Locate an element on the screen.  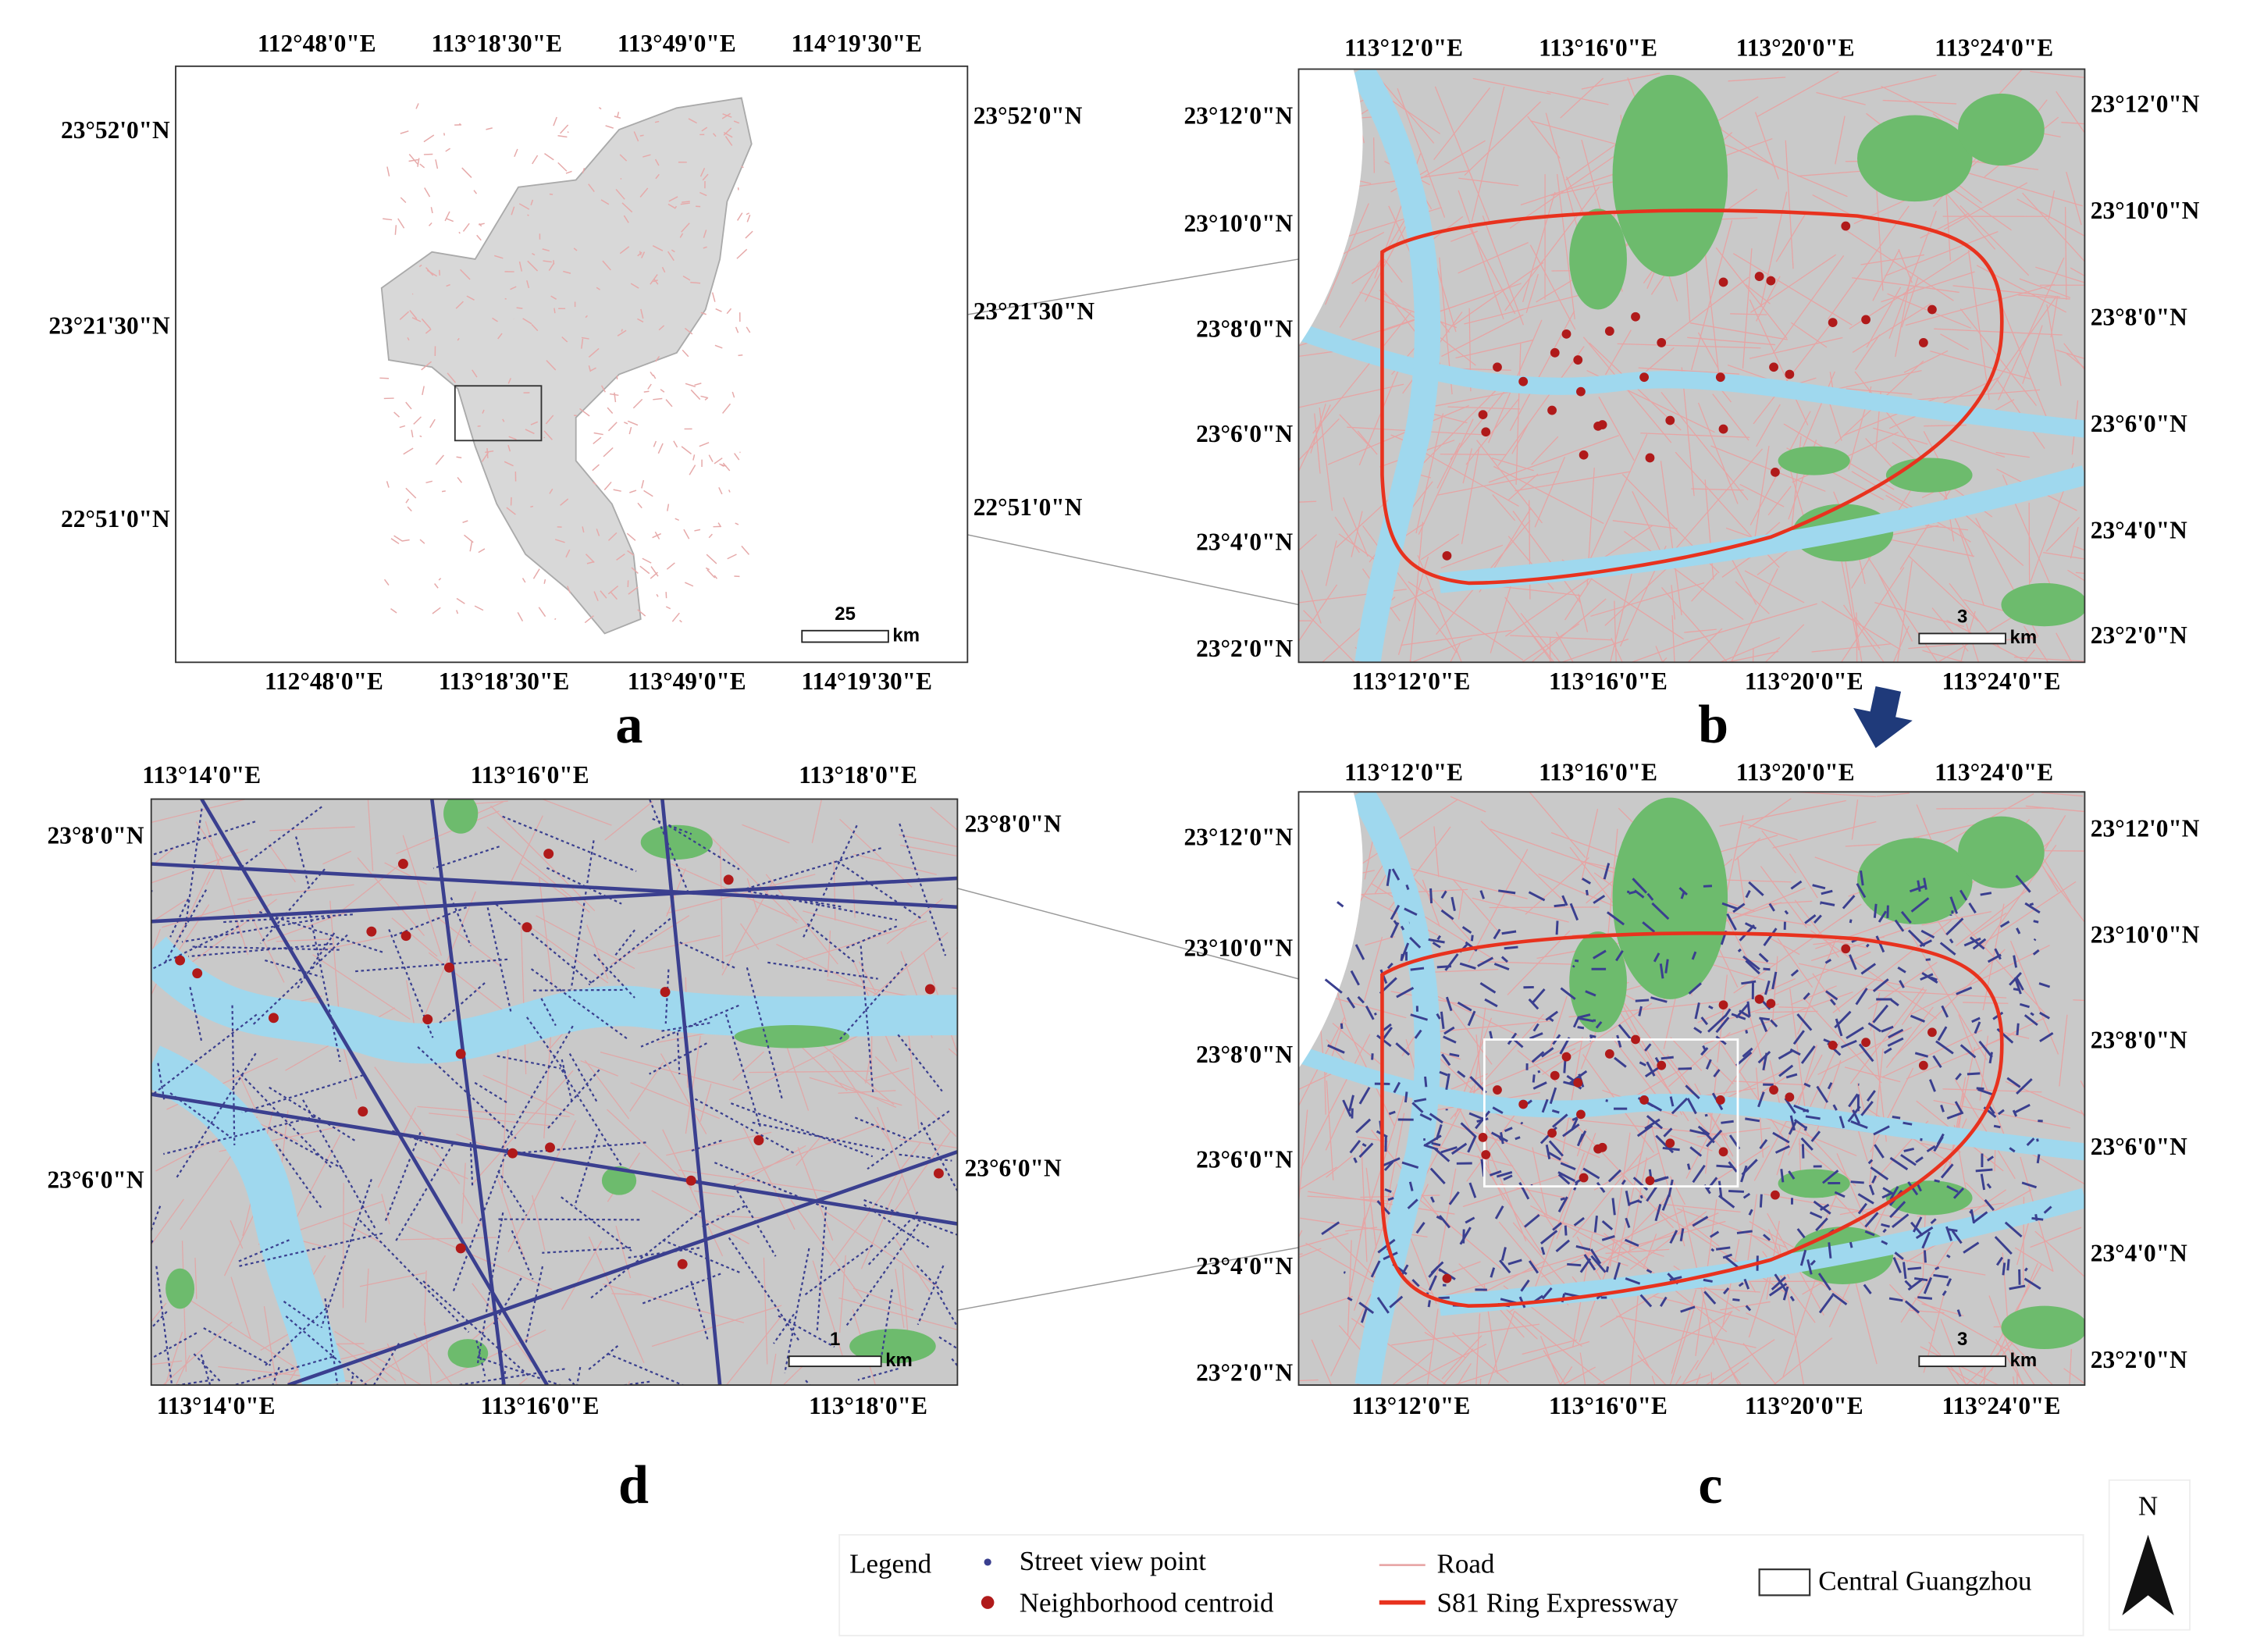
river is located at coordinates (1395, 366).